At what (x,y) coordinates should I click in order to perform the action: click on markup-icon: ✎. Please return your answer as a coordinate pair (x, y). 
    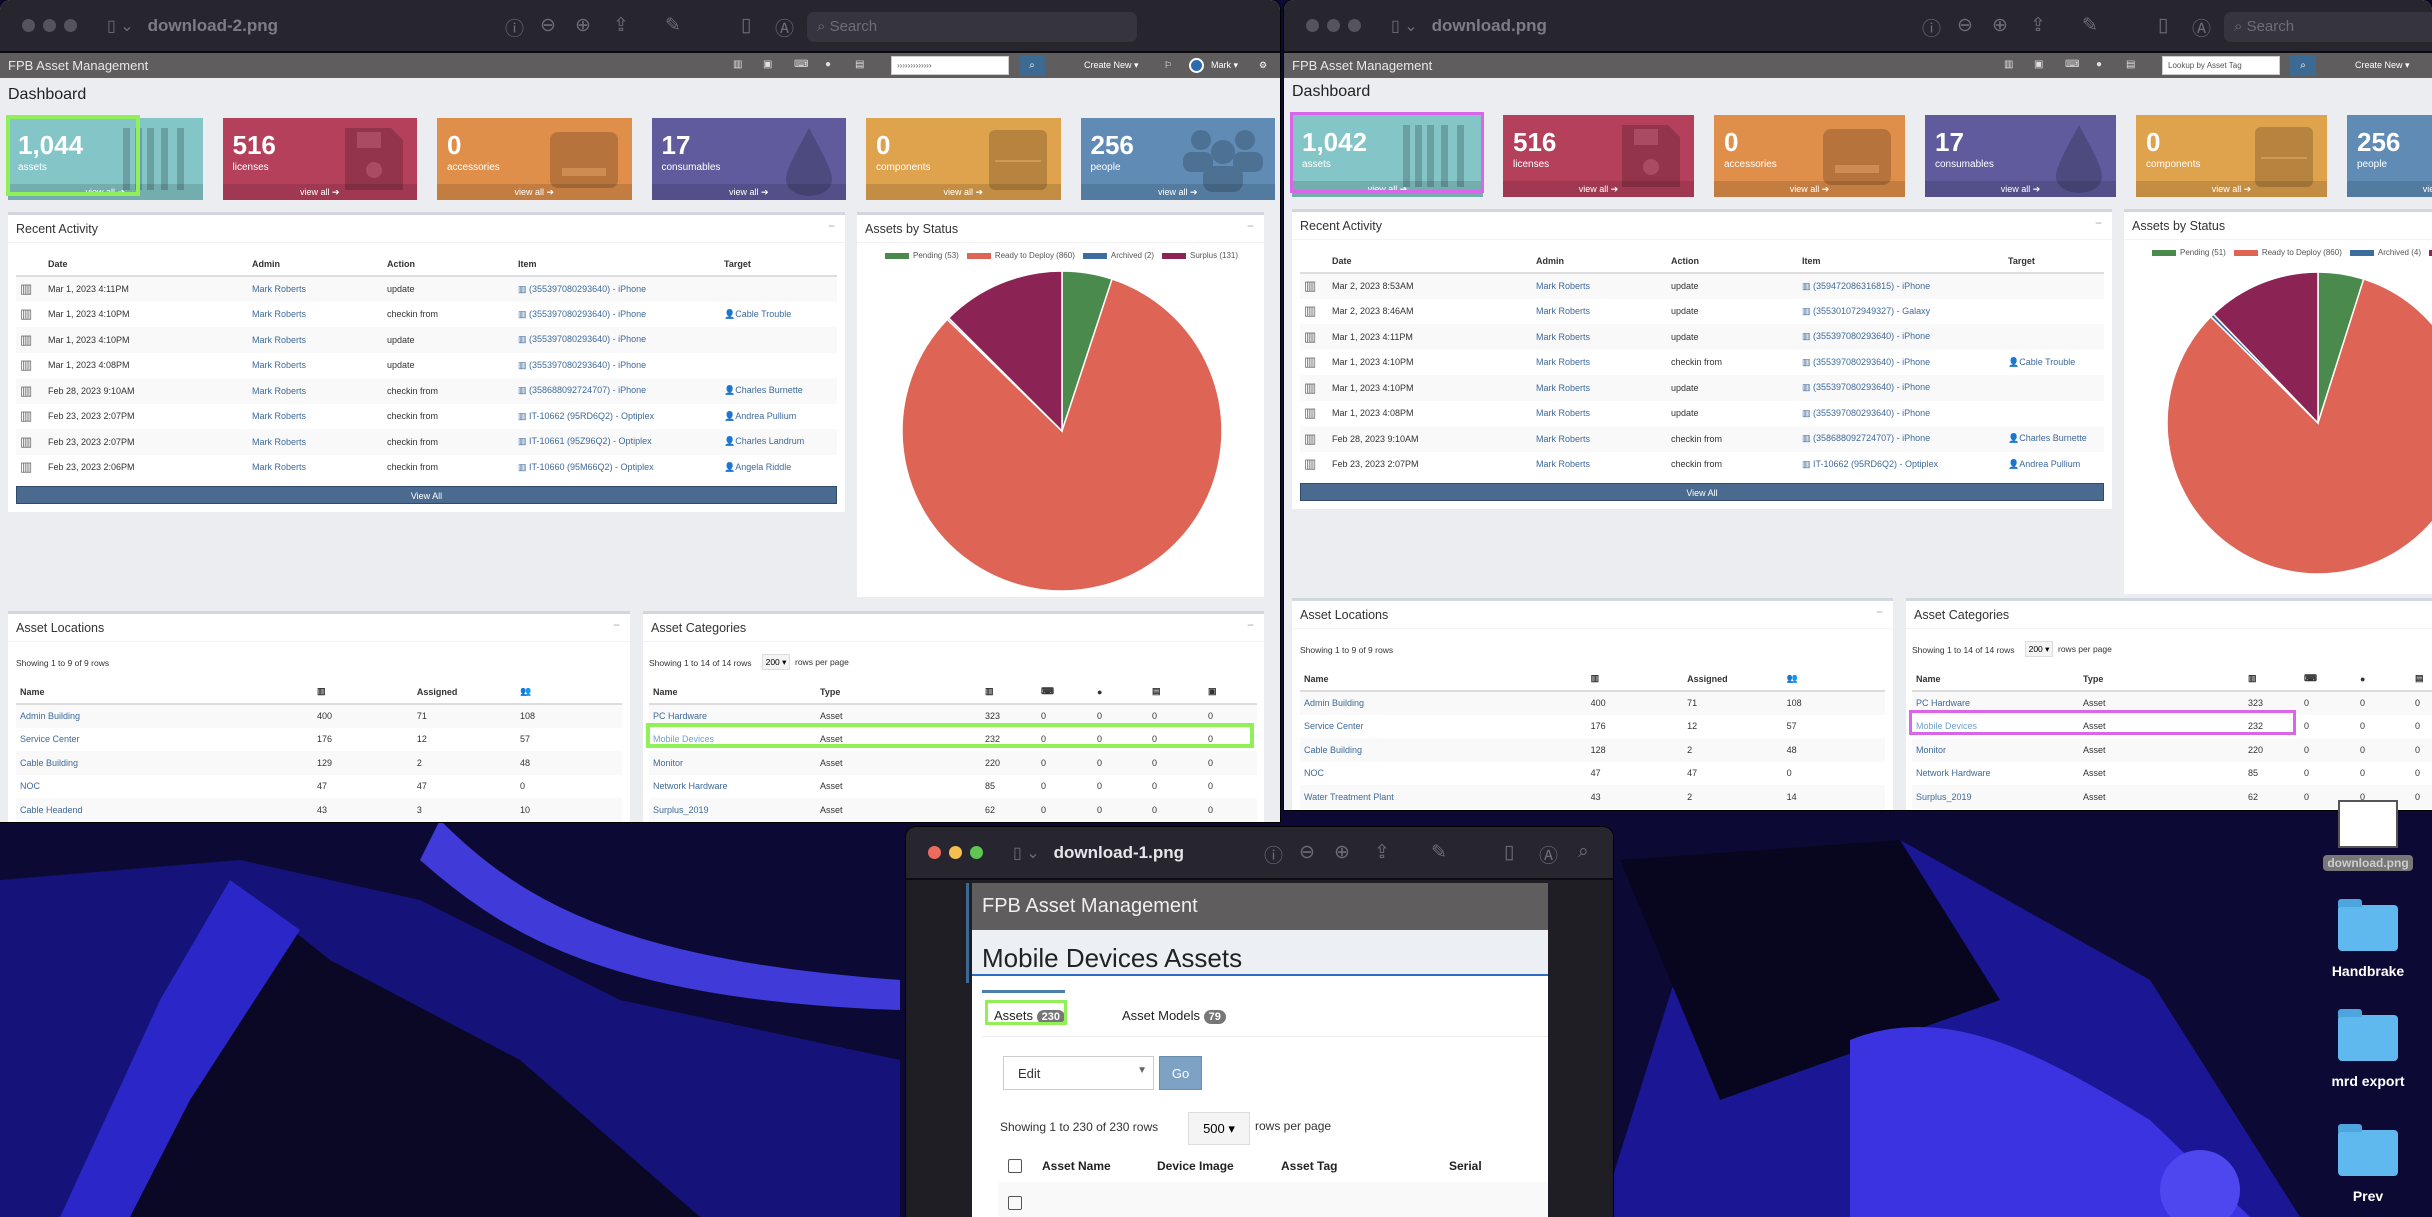
    Looking at the image, I should click on (673, 25).